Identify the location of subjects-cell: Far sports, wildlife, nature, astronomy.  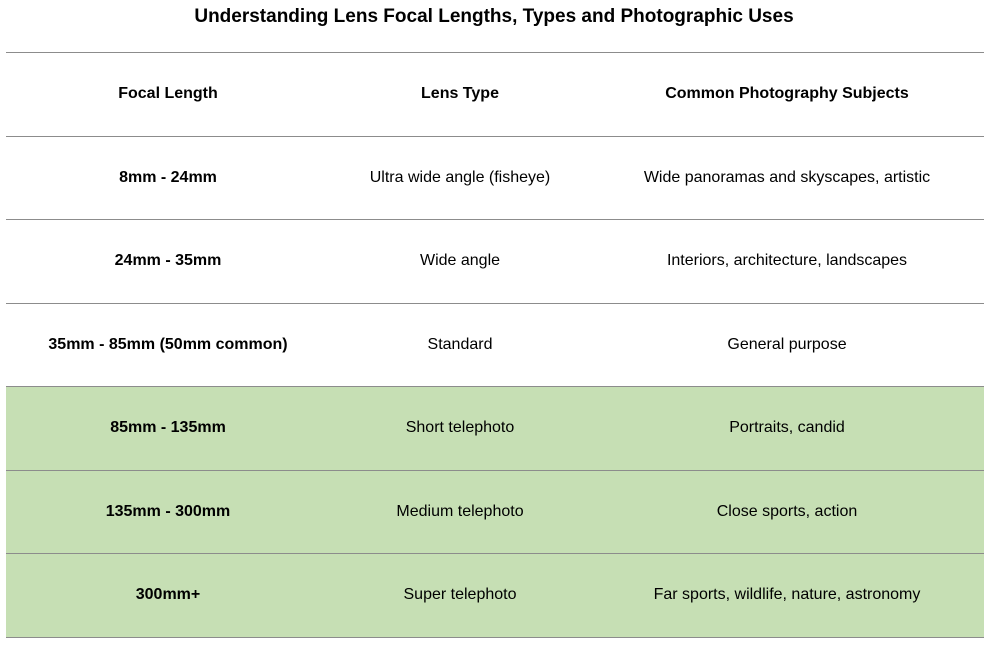
(787, 595).